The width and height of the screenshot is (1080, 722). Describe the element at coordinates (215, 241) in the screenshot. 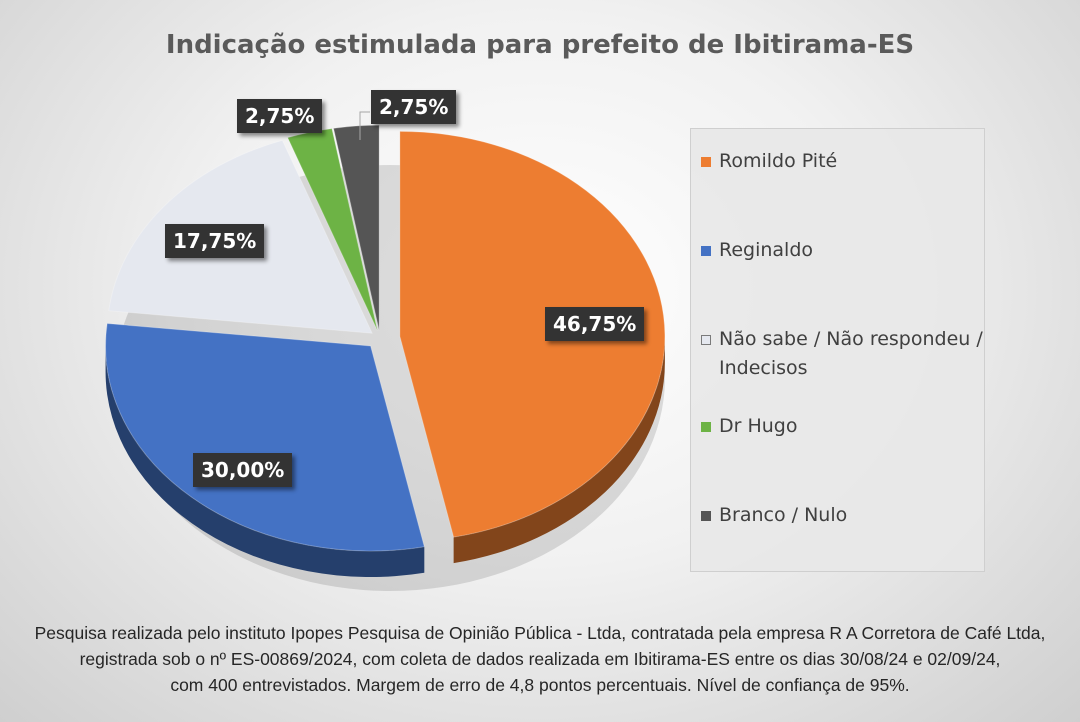

I see `data-label-nao-sabe: 17,75%` at that location.